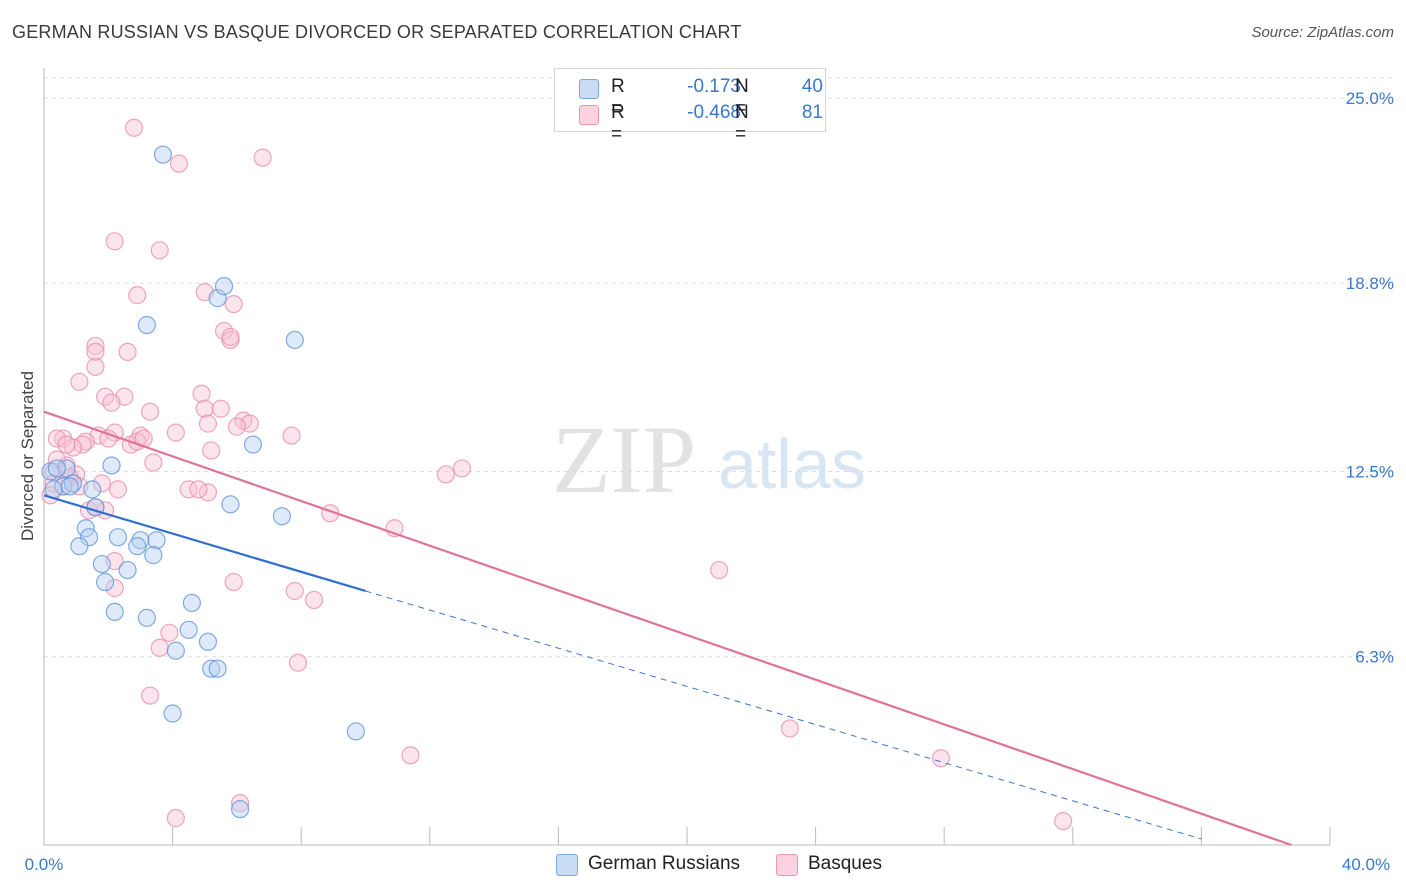 This screenshot has height=892, width=1406. What do you see at coordinates (714, 112) in the screenshot?
I see `legend-r-value: -0.468` at bounding box center [714, 112].